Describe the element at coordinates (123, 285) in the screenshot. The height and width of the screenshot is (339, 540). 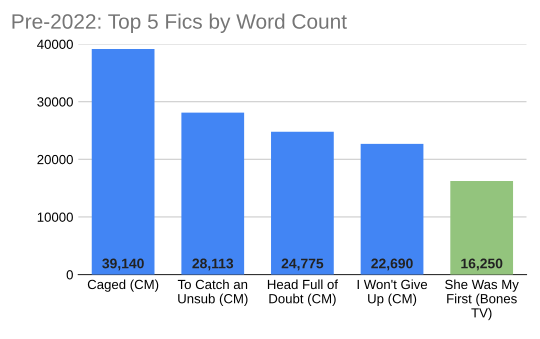
I see `x-tick-label: Caged (CM)` at that location.